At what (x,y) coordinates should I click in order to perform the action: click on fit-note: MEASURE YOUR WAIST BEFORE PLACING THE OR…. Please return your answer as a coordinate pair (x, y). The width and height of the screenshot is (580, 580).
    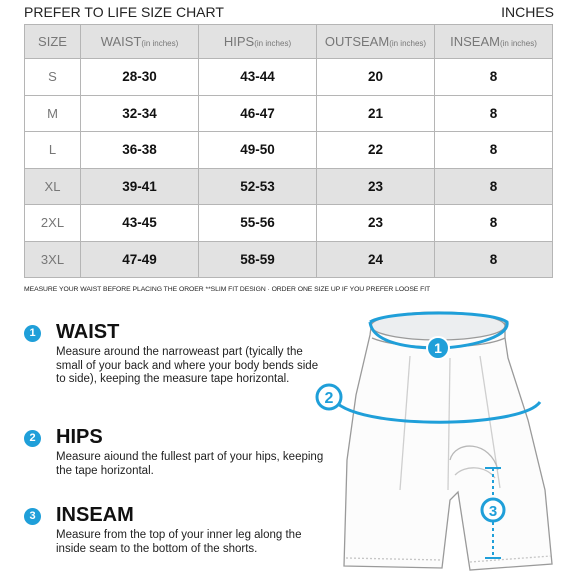
    Looking at the image, I should click on (227, 289).